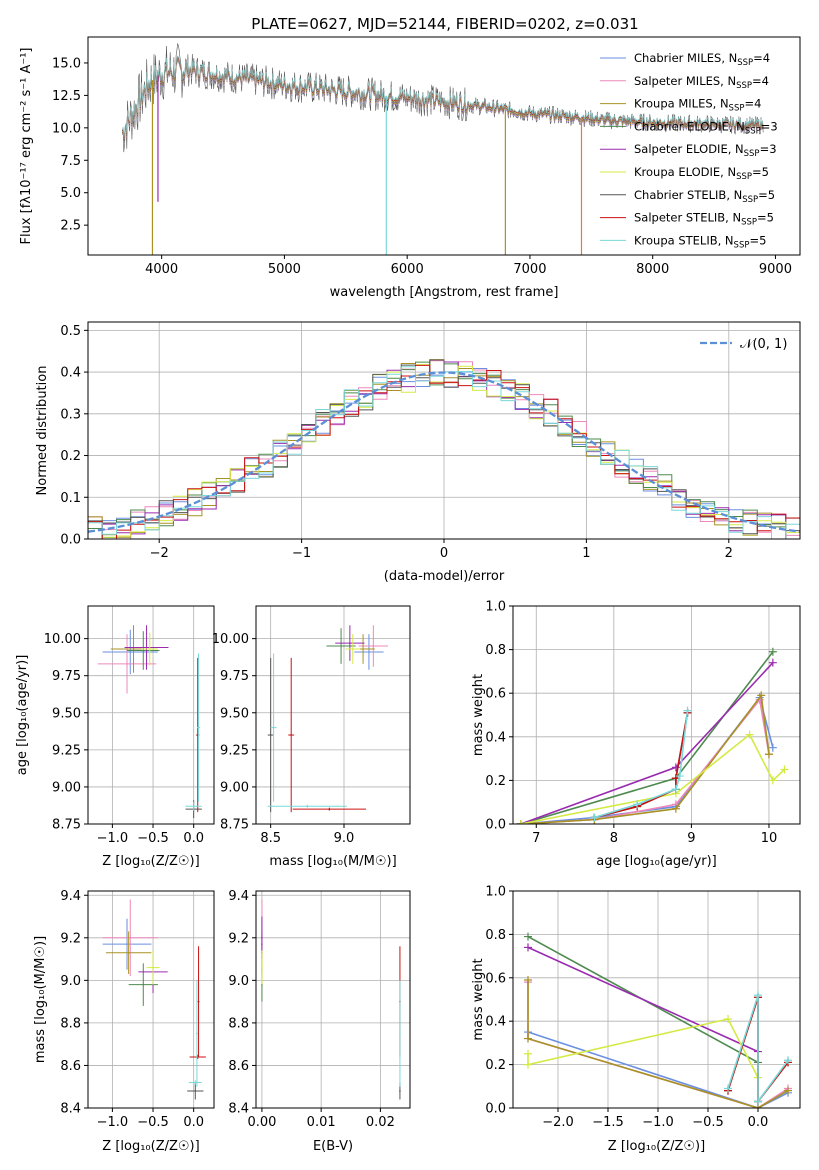 Image resolution: width=819 pixels, height=1170 pixels. What do you see at coordinates (66, 713) in the screenshot?
I see `y-tick-label: 9.50` at bounding box center [66, 713].